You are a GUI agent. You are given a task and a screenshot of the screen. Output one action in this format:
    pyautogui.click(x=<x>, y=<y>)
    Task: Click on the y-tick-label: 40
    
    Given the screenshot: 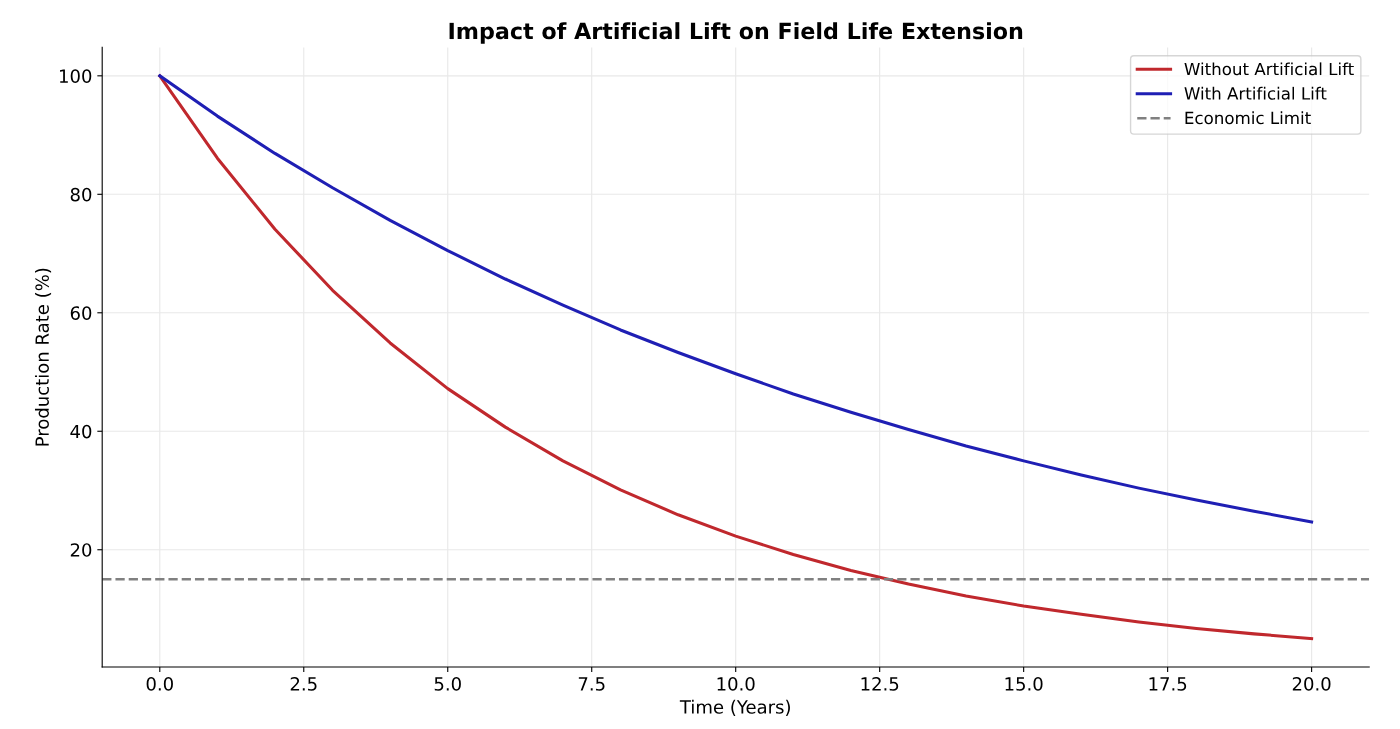 What is the action you would take?
    pyautogui.click(x=81, y=431)
    